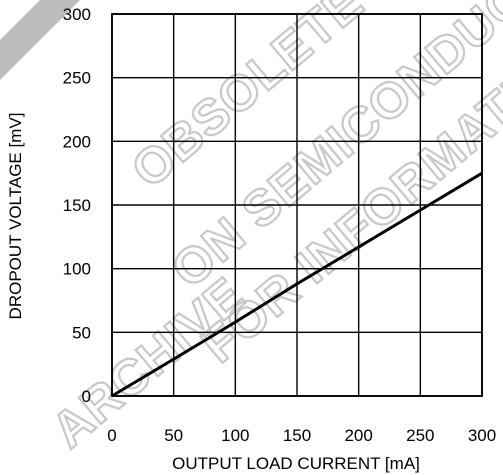 The height and width of the screenshot is (475, 503). I want to click on y-axis-title: DROPOUT VOLTAGE [mV], so click(15, 216).